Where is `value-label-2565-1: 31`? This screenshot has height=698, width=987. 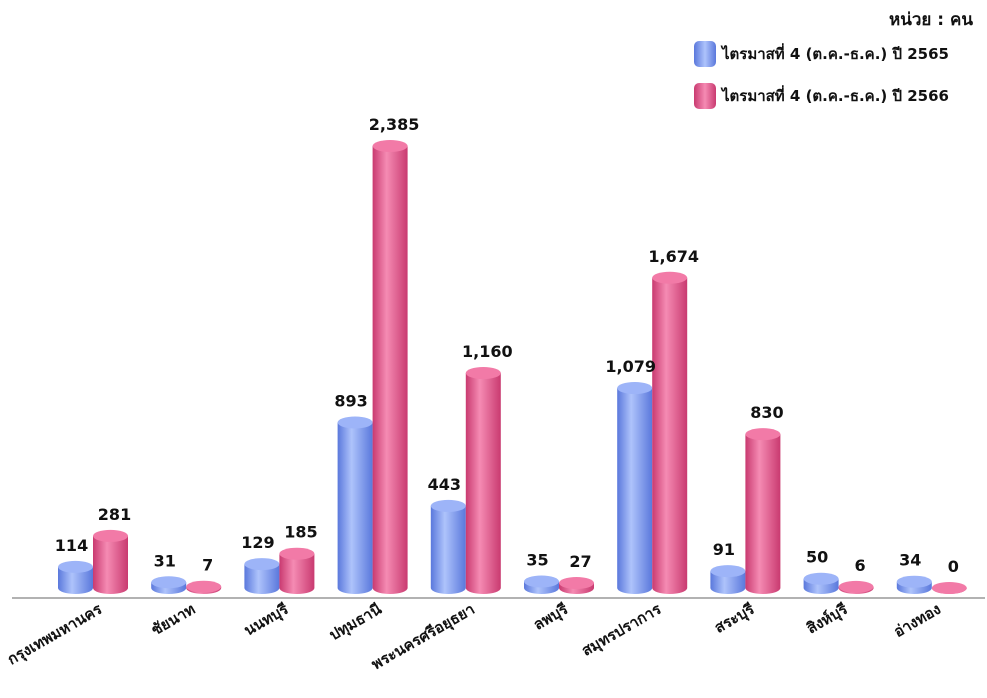
value-label-2565-1: 31 is located at coordinates (165, 560).